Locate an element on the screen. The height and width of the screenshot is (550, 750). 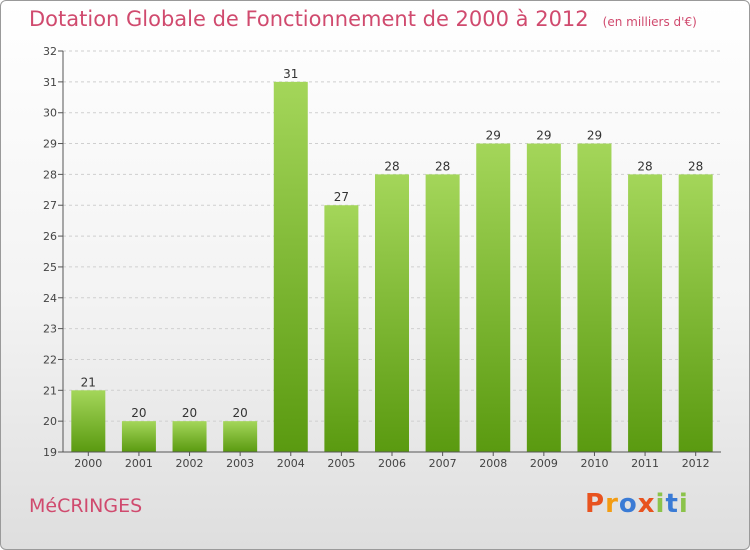
y-tick-label: 22 is located at coordinates (50, 359).